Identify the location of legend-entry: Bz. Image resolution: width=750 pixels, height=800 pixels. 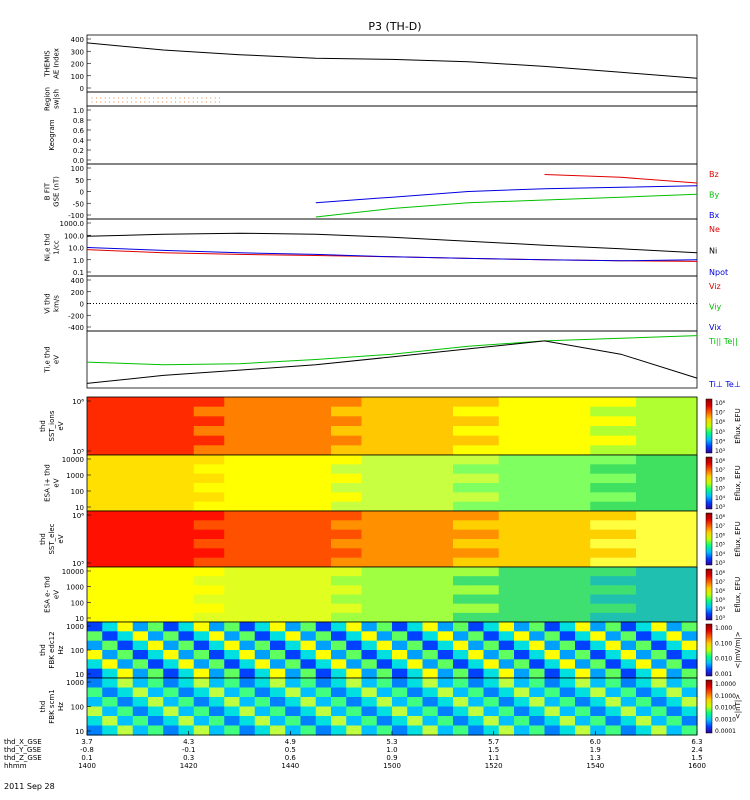
(714, 174).